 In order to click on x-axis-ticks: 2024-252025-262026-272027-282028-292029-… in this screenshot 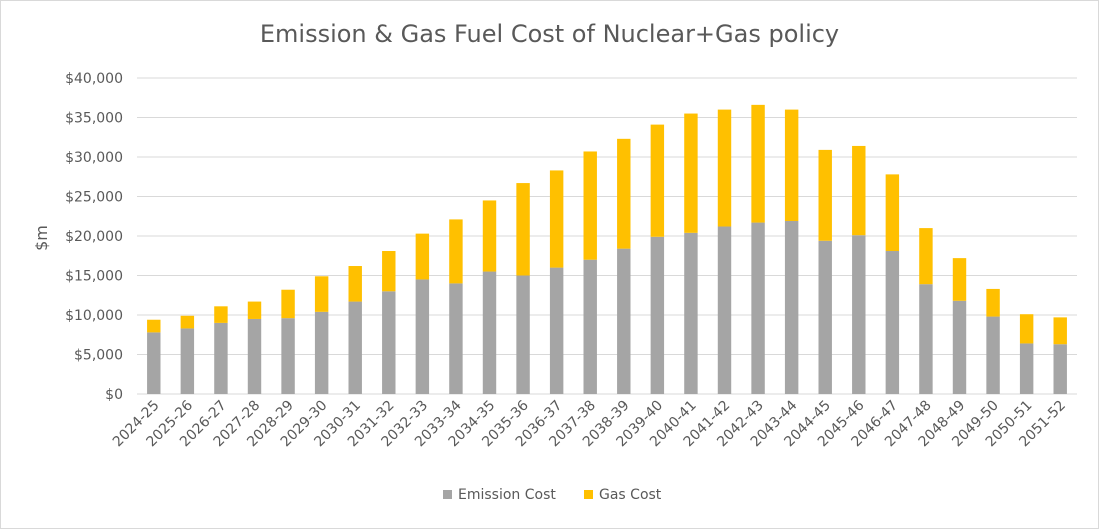, I will do `click(589, 423)`.